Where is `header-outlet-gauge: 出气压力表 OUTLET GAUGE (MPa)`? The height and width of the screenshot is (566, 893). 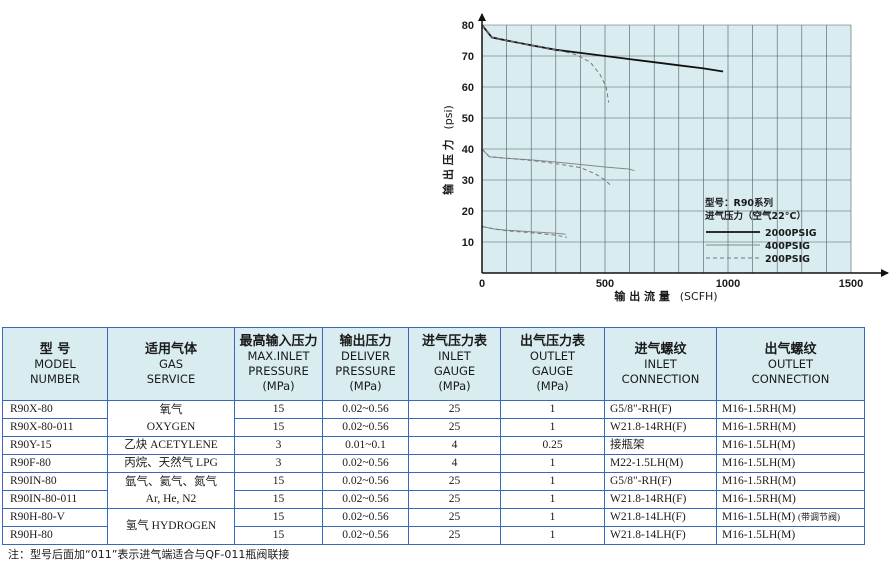 header-outlet-gauge: 出气压力表 OUTLET GAUGE (MPa) is located at coordinates (552, 364).